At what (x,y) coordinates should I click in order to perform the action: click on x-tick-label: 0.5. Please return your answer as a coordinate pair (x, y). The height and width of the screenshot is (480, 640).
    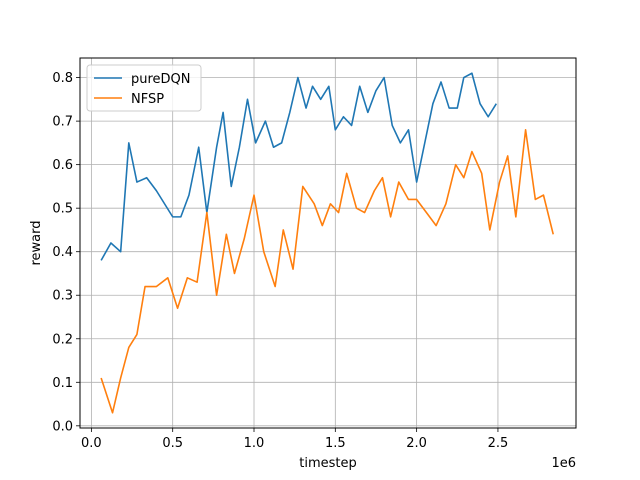
    Looking at the image, I should click on (172, 443).